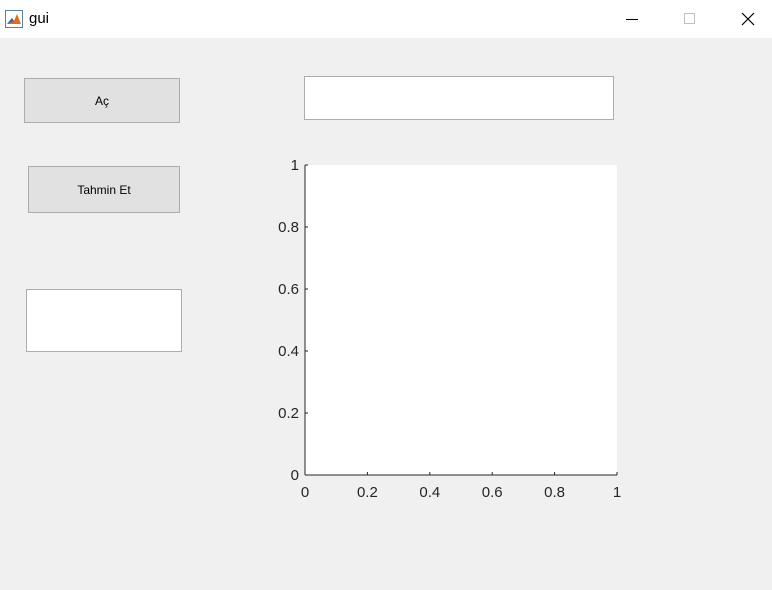 The image size is (772, 590). What do you see at coordinates (305, 492) in the screenshot?
I see `x-tick-label: 0` at bounding box center [305, 492].